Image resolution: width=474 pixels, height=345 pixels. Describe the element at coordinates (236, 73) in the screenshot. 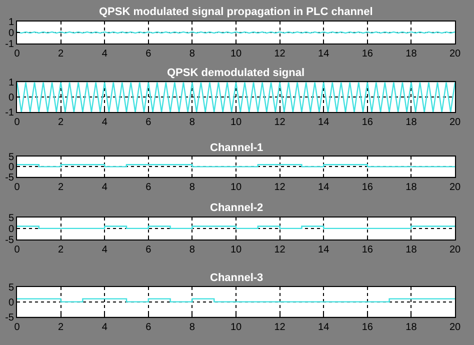

I see `chart-title: QPSK demodulated signal` at that location.